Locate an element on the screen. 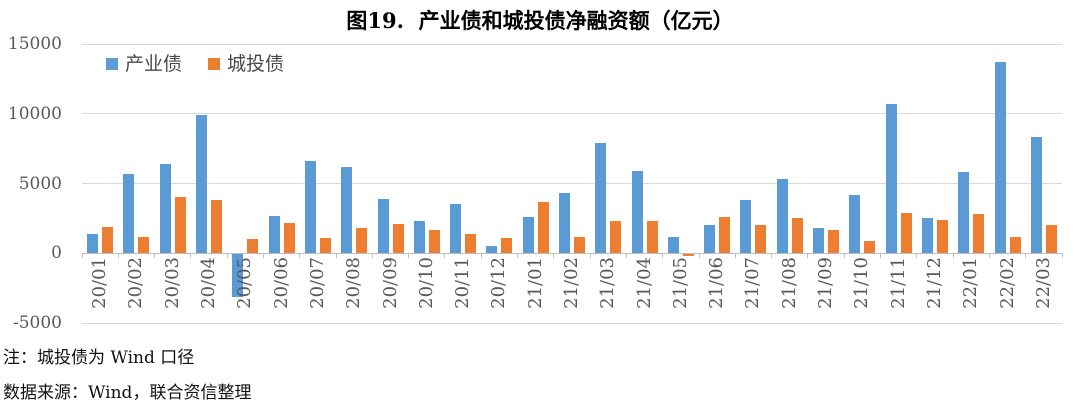  legend-swatch-urban-icon is located at coordinates (214, 64).